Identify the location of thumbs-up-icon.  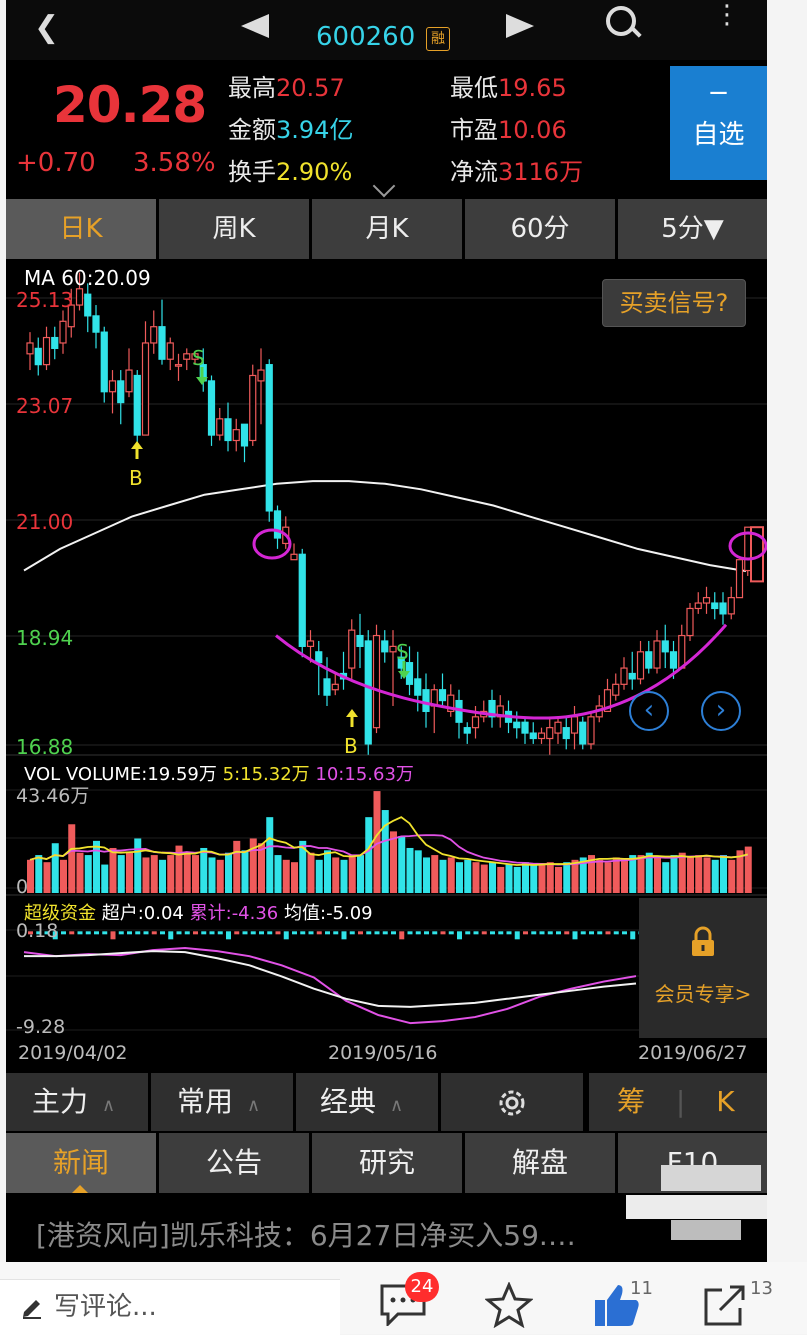
(617, 1305).